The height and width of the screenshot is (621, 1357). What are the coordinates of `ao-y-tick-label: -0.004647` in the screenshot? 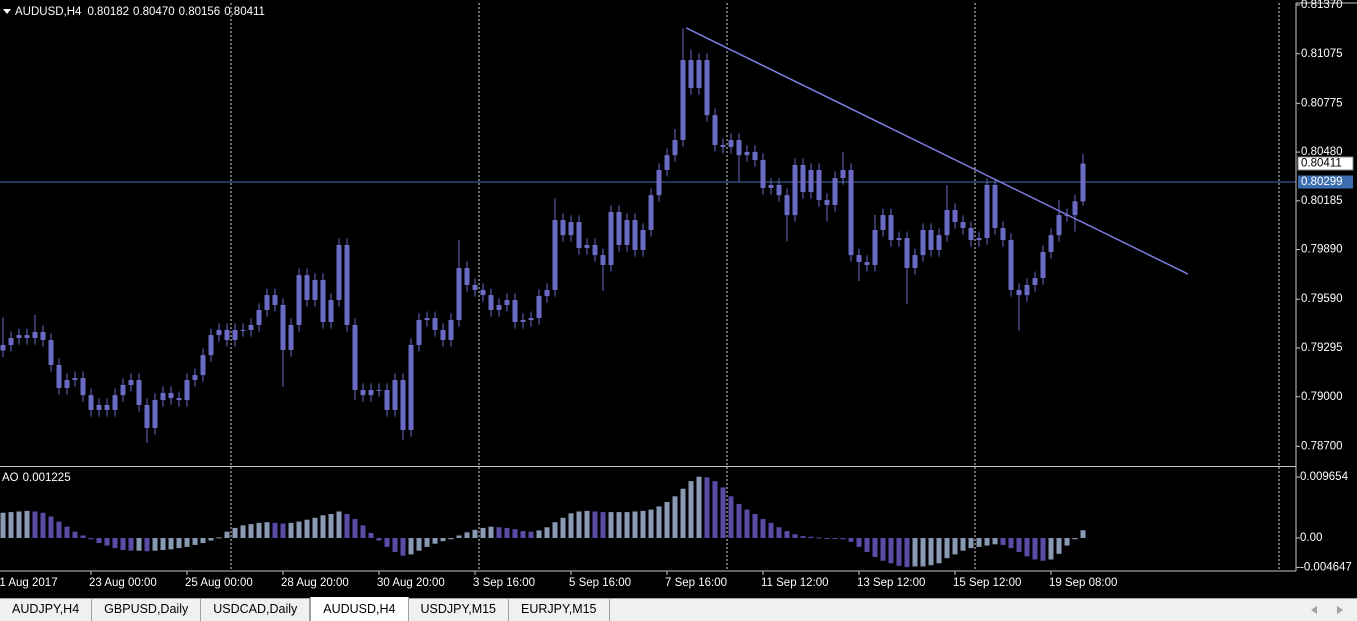 It's located at (1326, 567).